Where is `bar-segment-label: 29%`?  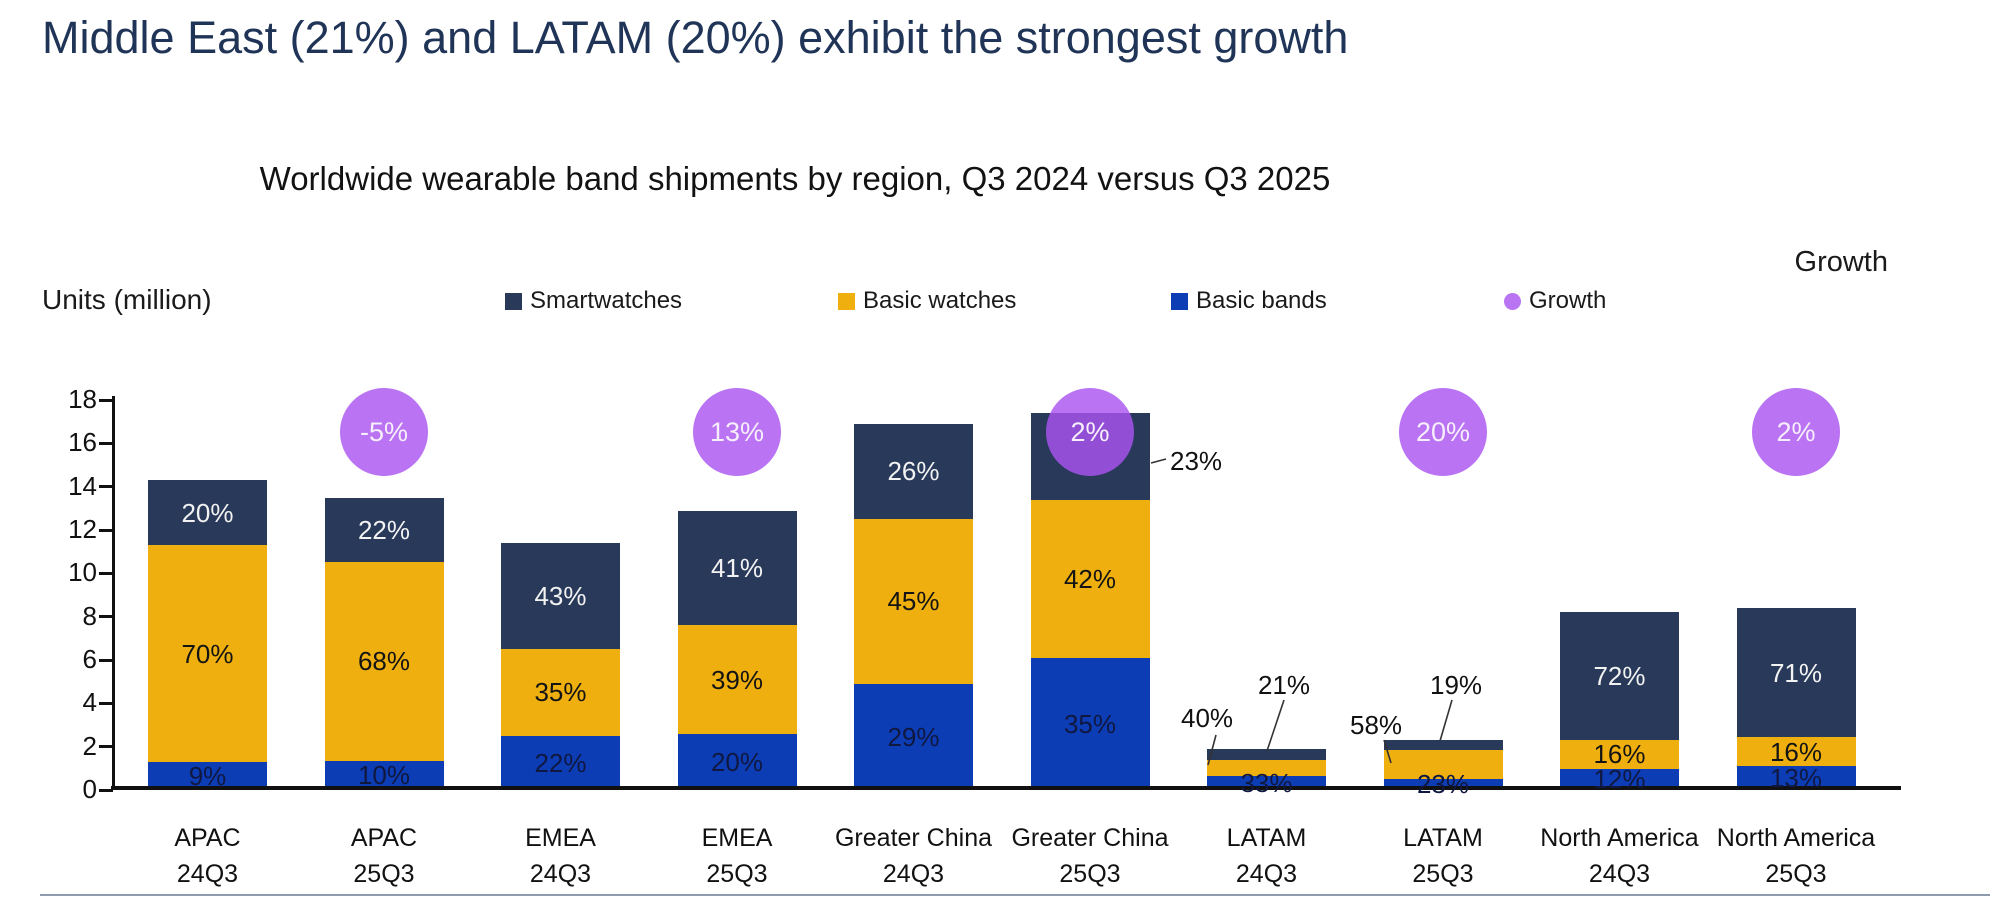
bar-segment-label: 29% is located at coordinates (913, 736).